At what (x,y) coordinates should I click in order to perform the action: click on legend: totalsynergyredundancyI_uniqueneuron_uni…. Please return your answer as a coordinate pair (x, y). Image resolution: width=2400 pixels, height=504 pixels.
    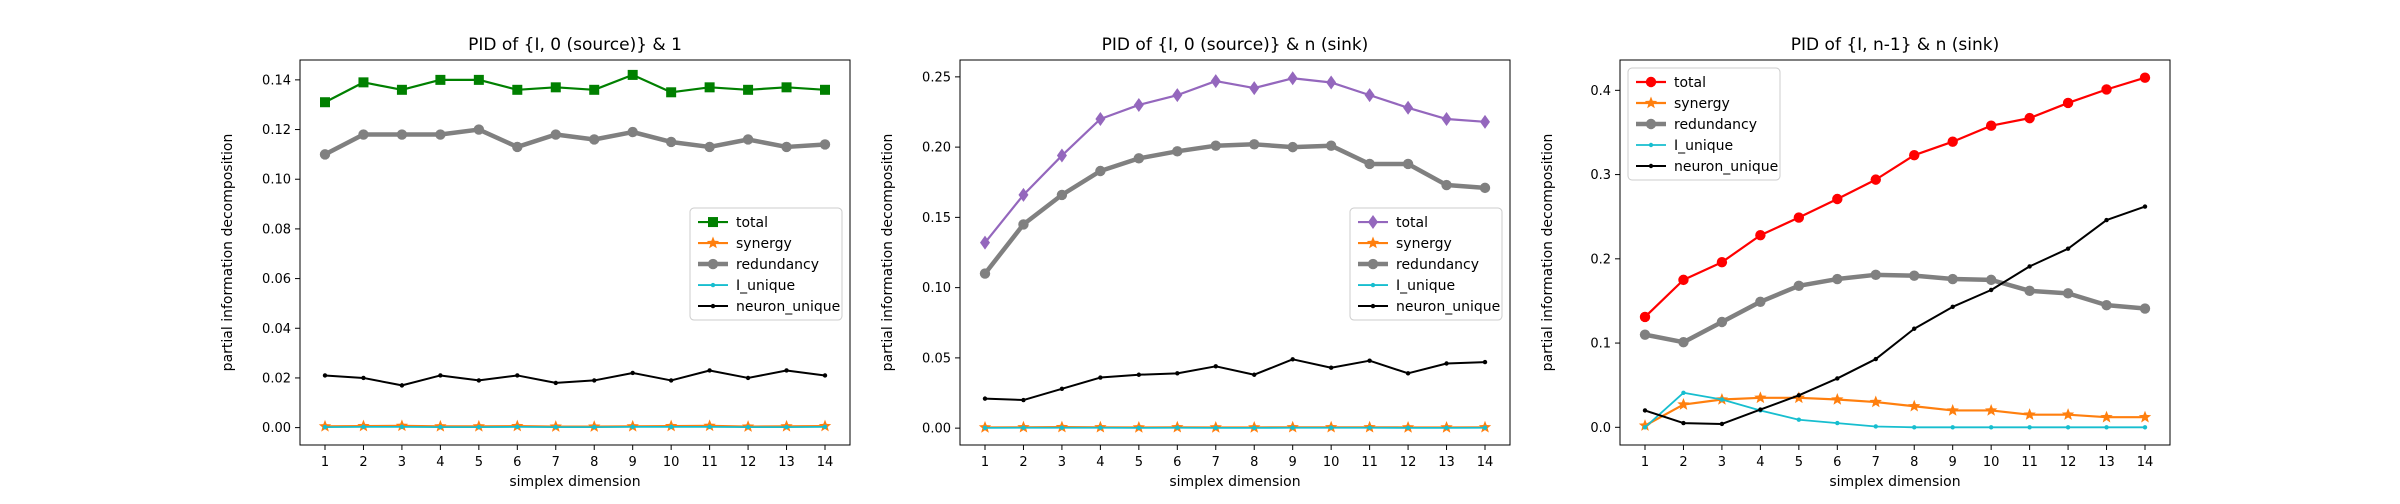
    Looking at the image, I should click on (1426, 264).